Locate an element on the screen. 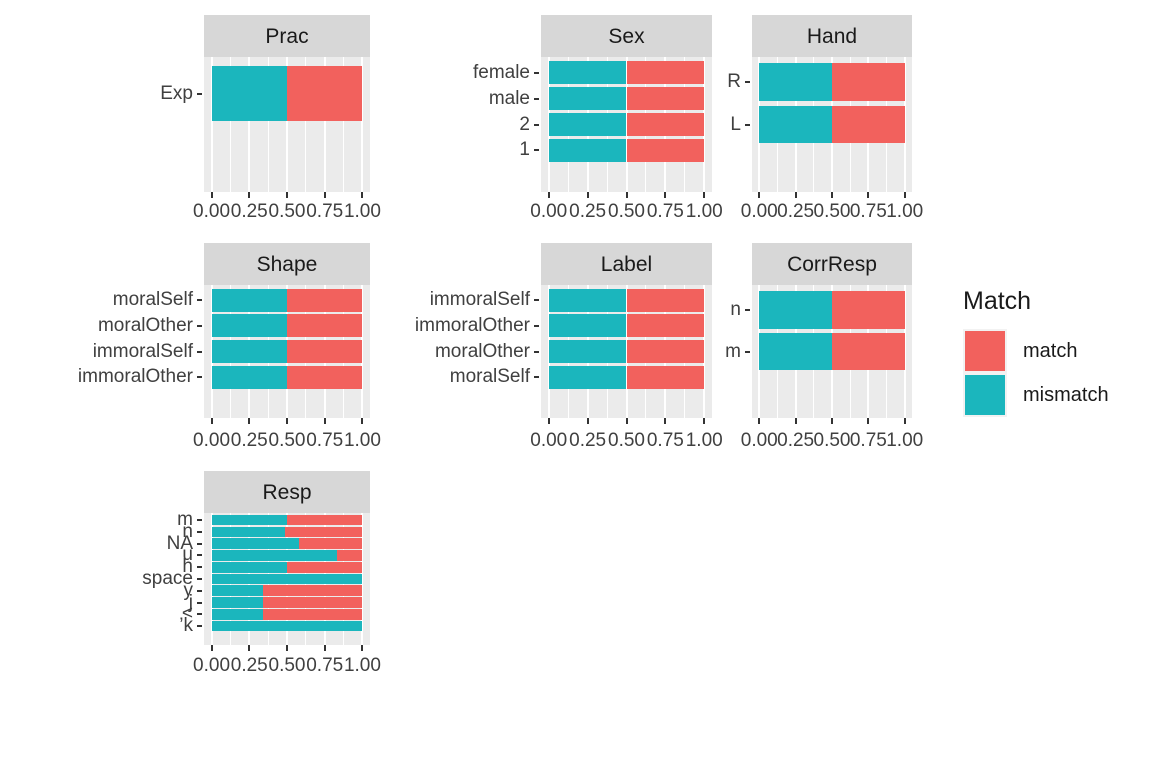  facet-strip-hand: Hand is located at coordinates (832, 36).